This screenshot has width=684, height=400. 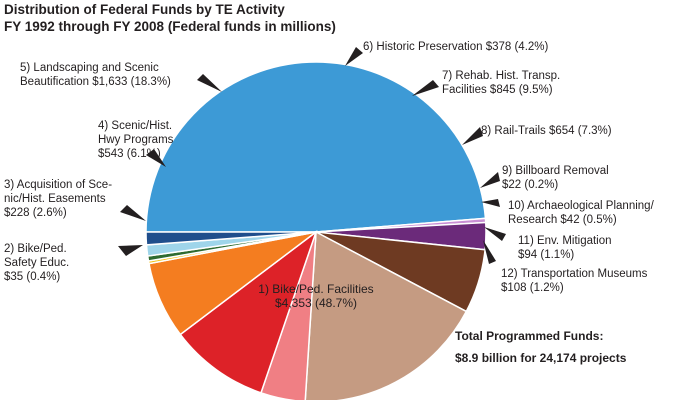 I want to click on slice-label-4-line-1: 4) Scenic/Hist., so click(x=135, y=126).